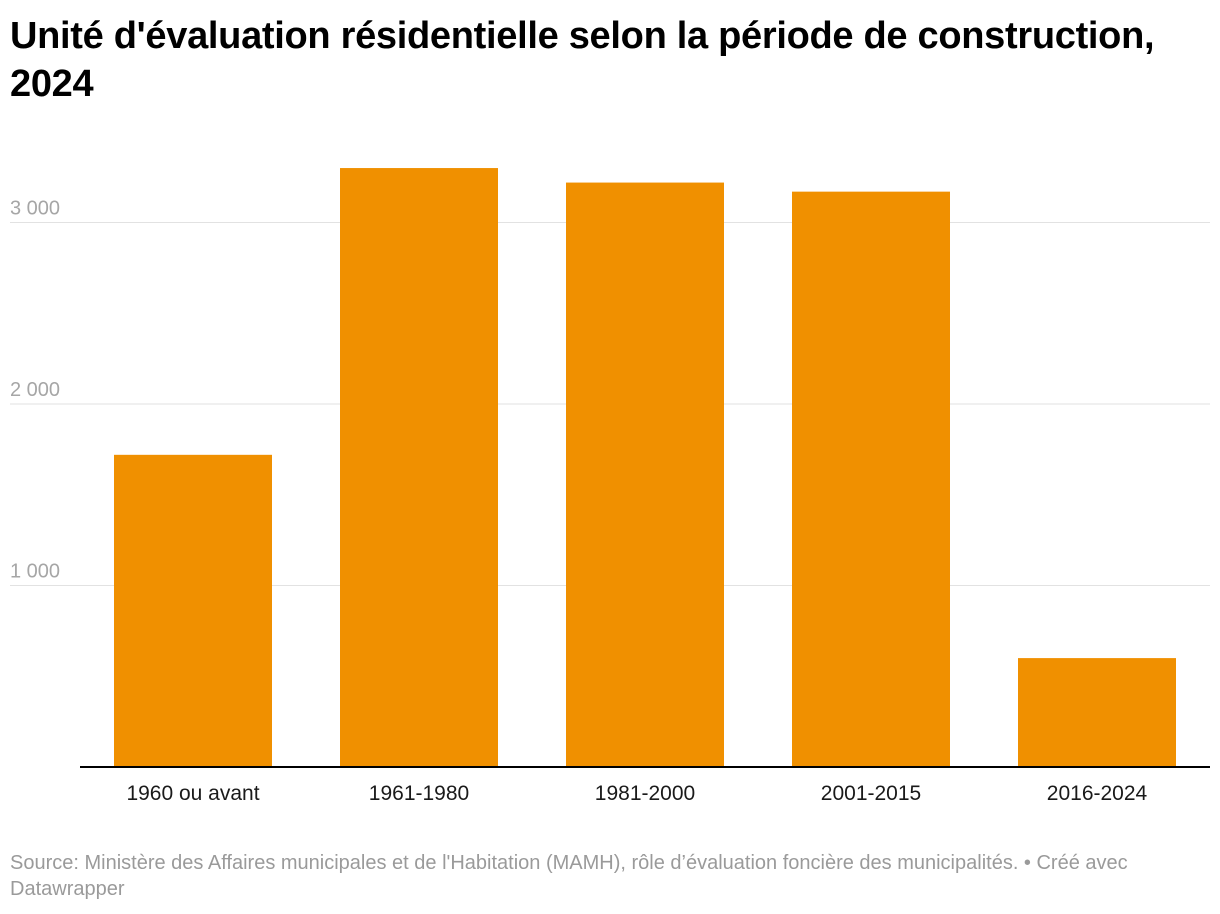  Describe the element at coordinates (192, 793) in the screenshot. I see `x-category-label: 1960 ou avant` at that location.